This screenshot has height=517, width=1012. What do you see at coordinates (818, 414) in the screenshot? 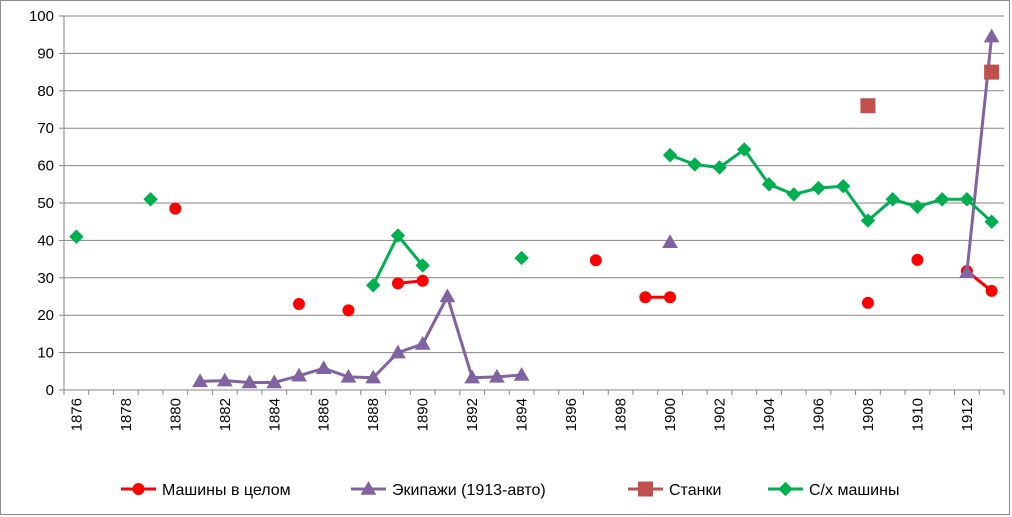
I see `x-tick-label: 1906` at bounding box center [818, 414].